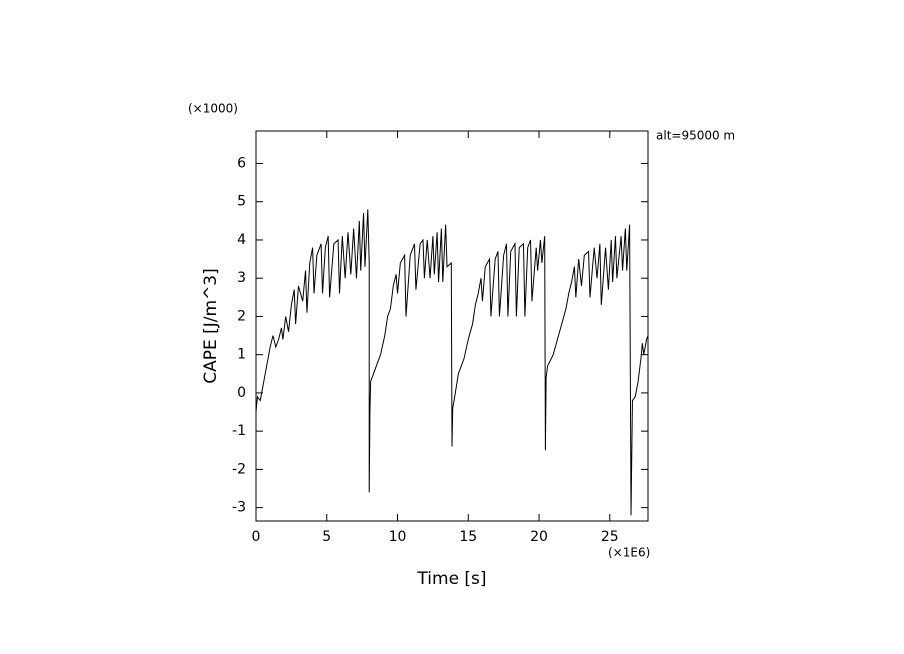  What do you see at coordinates (539, 537) in the screenshot?
I see `x-tick-label: 20` at bounding box center [539, 537].